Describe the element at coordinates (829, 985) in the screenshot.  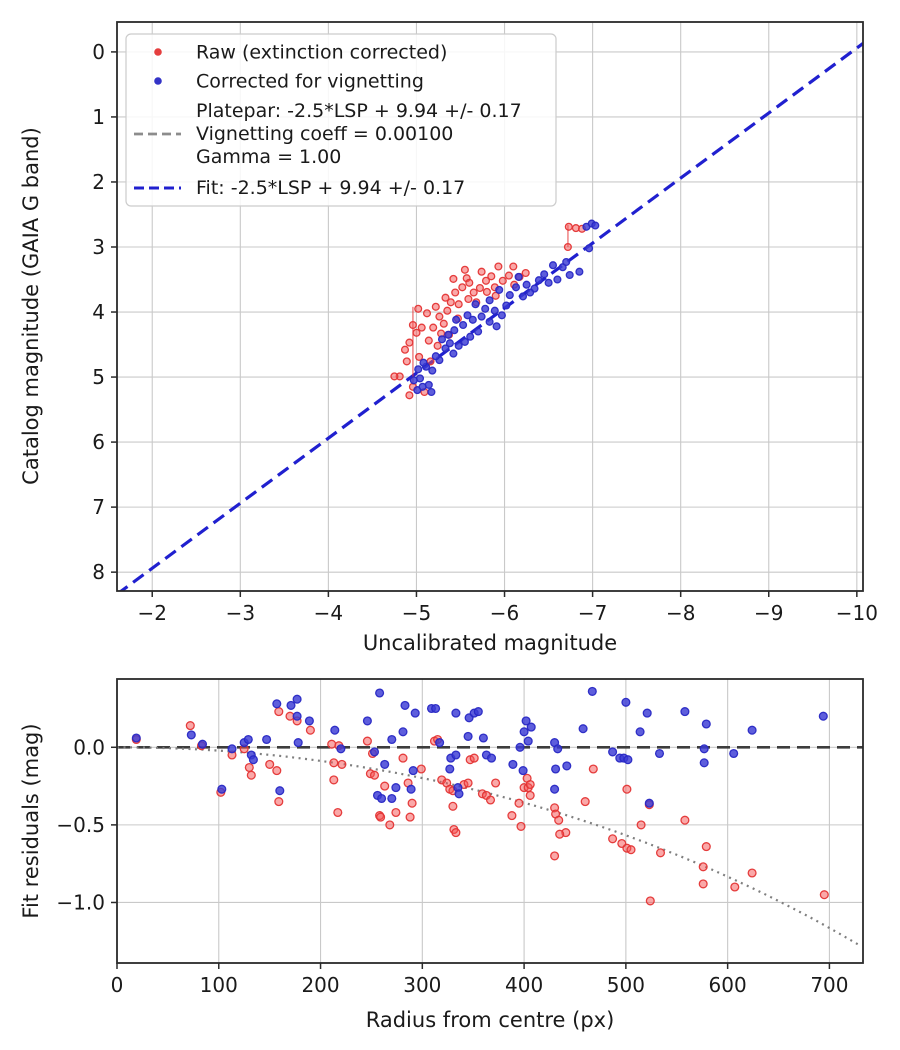
I see `x-tick-label: 700` at that location.